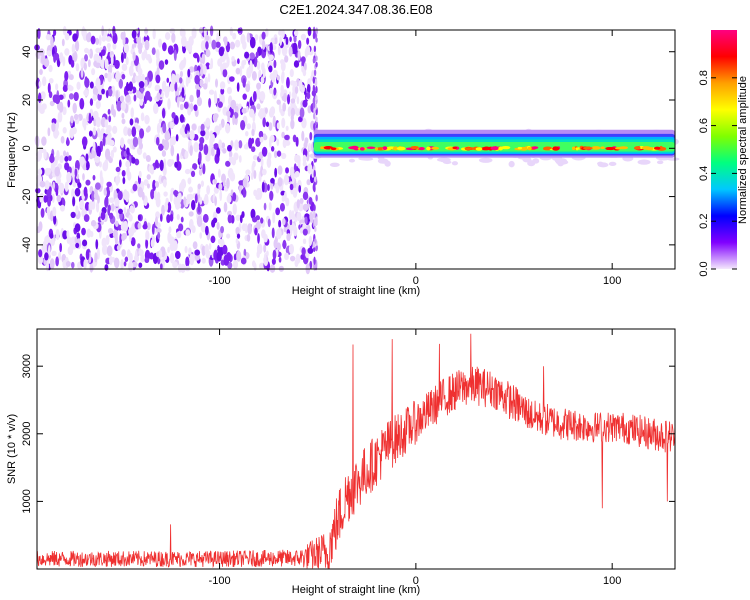  What do you see at coordinates (612, 281) in the screenshot?
I see `x-tick-label: 100` at bounding box center [612, 281].